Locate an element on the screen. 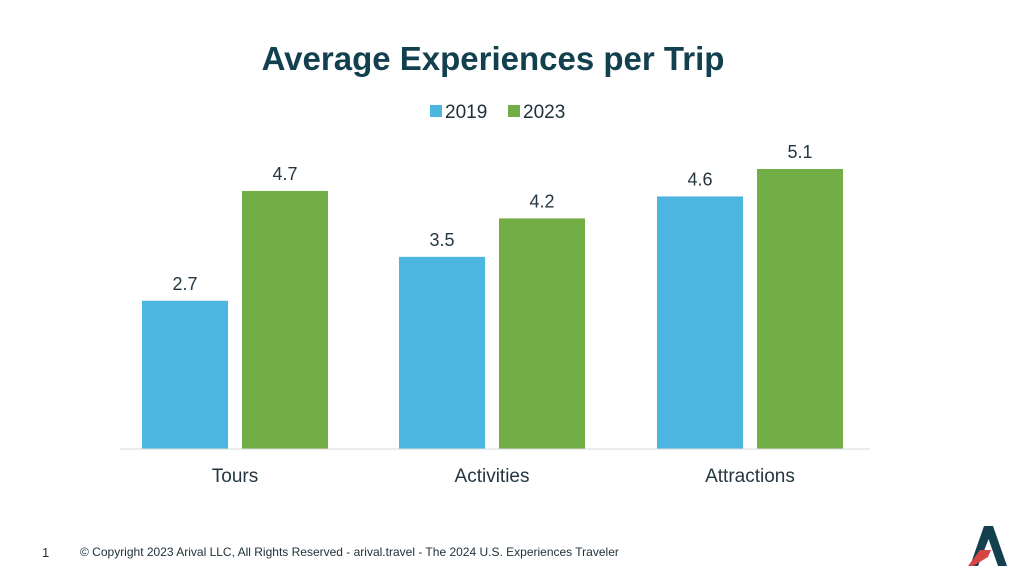 This screenshot has height=576, width=1024. bar-activities-2023 is located at coordinates (542, 333).